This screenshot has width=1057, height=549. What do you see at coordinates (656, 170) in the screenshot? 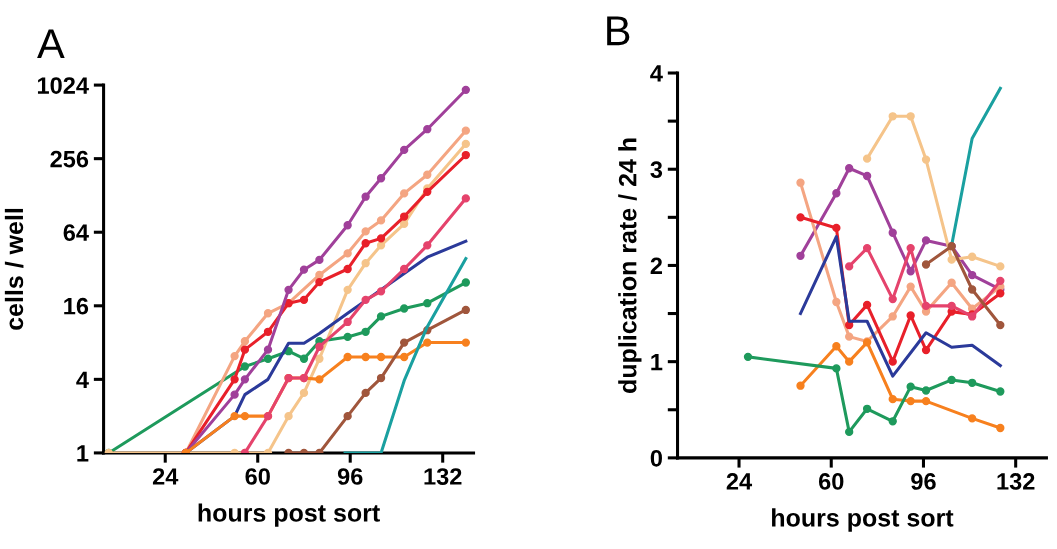
I see `y-tick-label: 3` at bounding box center [656, 170].